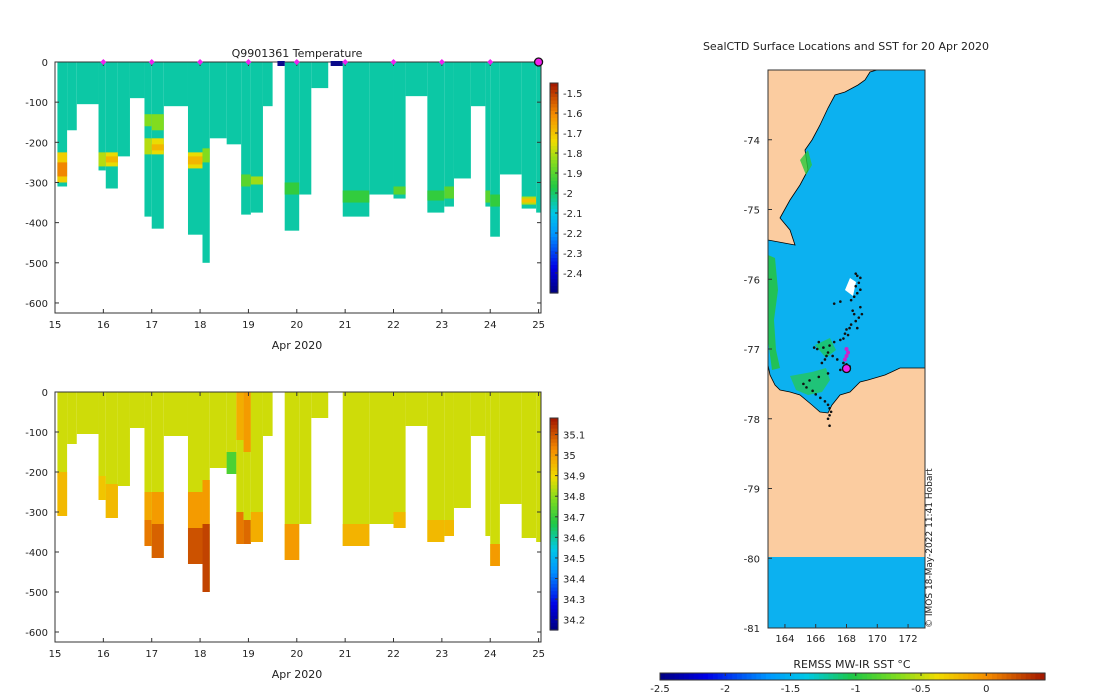 Image resolution: width=1100 pixels, height=700 pixels. Describe the element at coordinates (55, 325) in the screenshot. I see `x-tick-label: 15` at that location.